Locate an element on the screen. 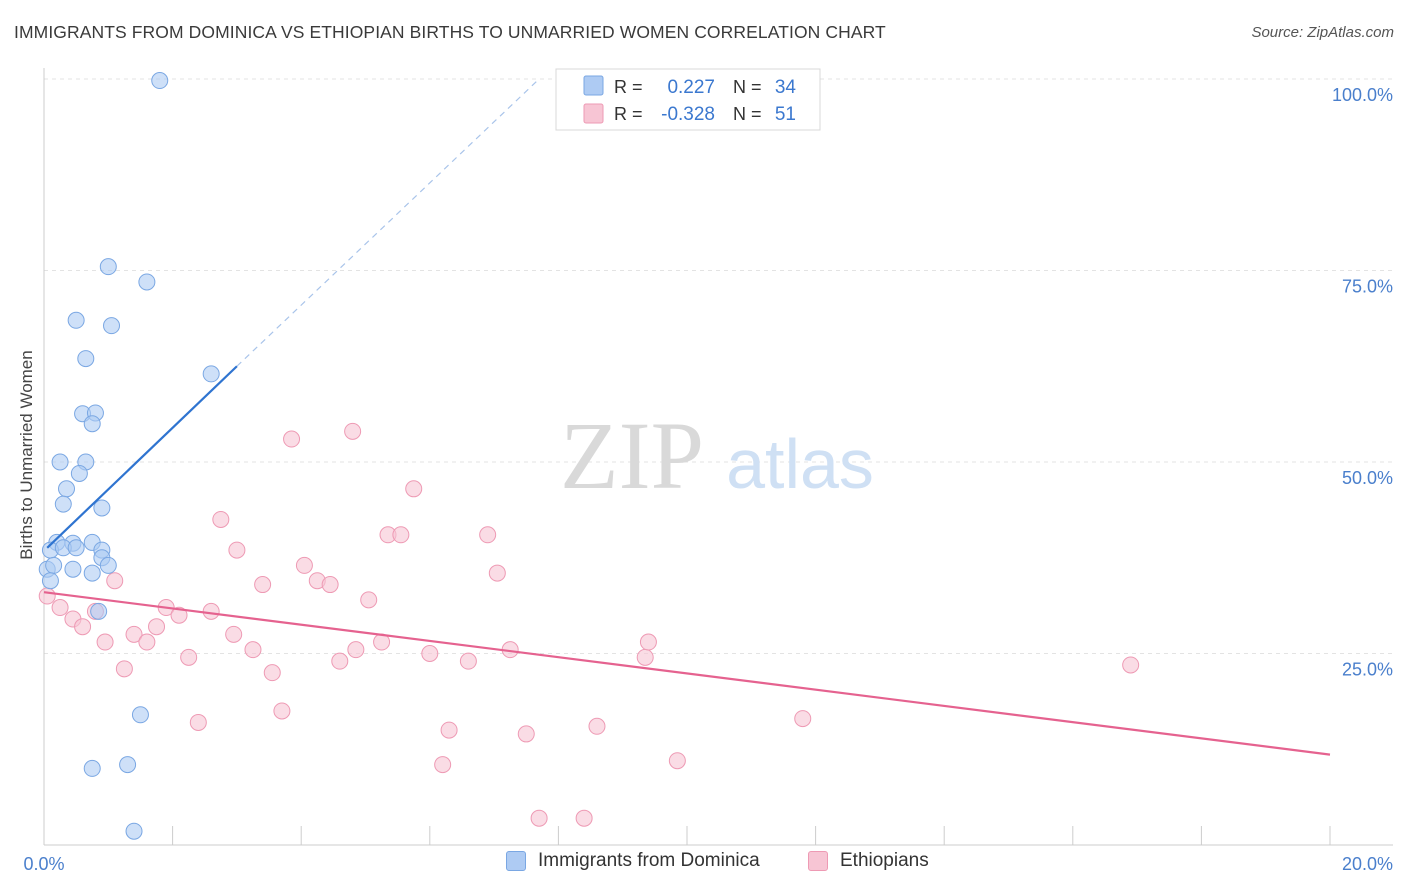 The image size is (1406, 892). legend-r-label-1: R = is located at coordinates (628, 87).